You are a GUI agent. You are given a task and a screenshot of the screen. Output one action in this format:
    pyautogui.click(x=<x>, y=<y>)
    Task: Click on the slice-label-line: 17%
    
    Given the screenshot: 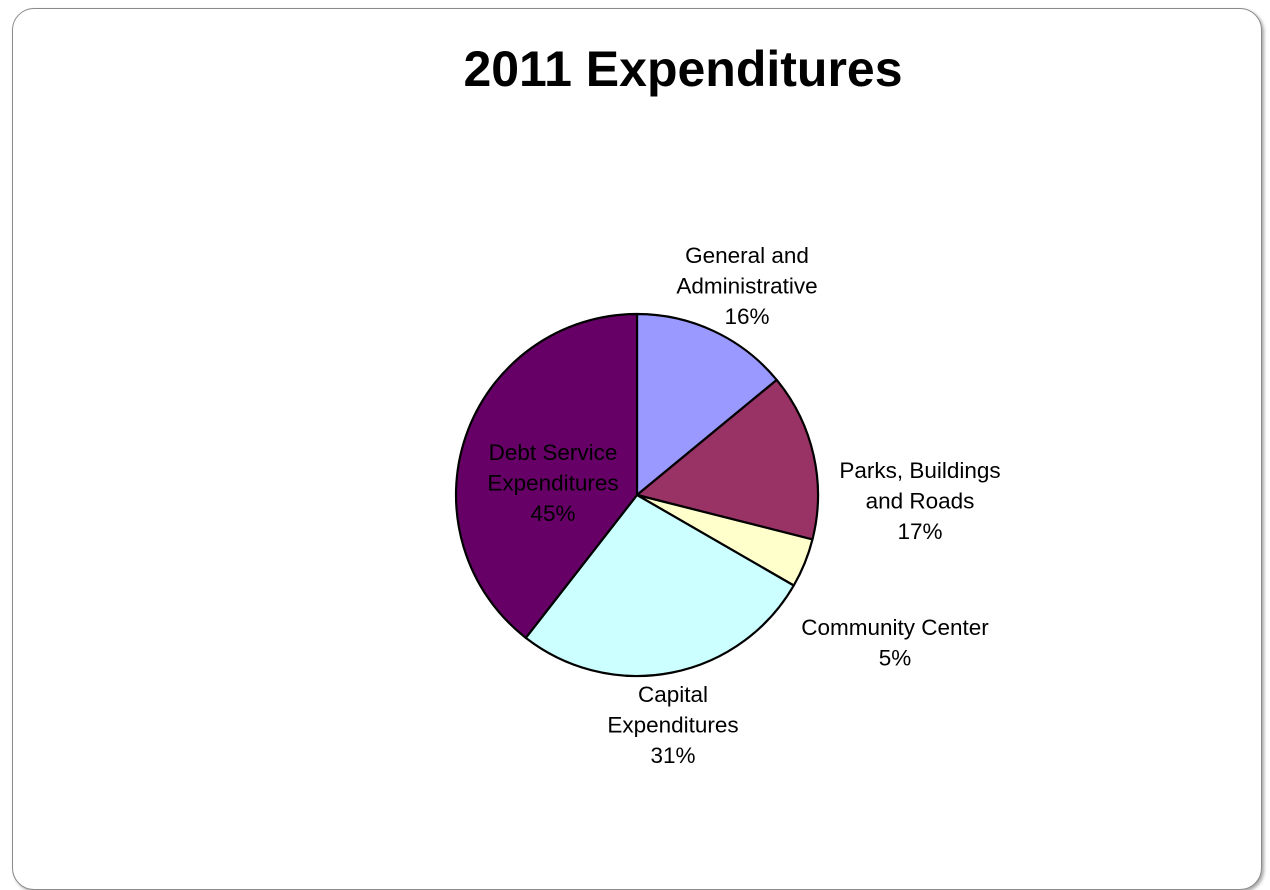 What is the action you would take?
    pyautogui.click(x=919, y=531)
    